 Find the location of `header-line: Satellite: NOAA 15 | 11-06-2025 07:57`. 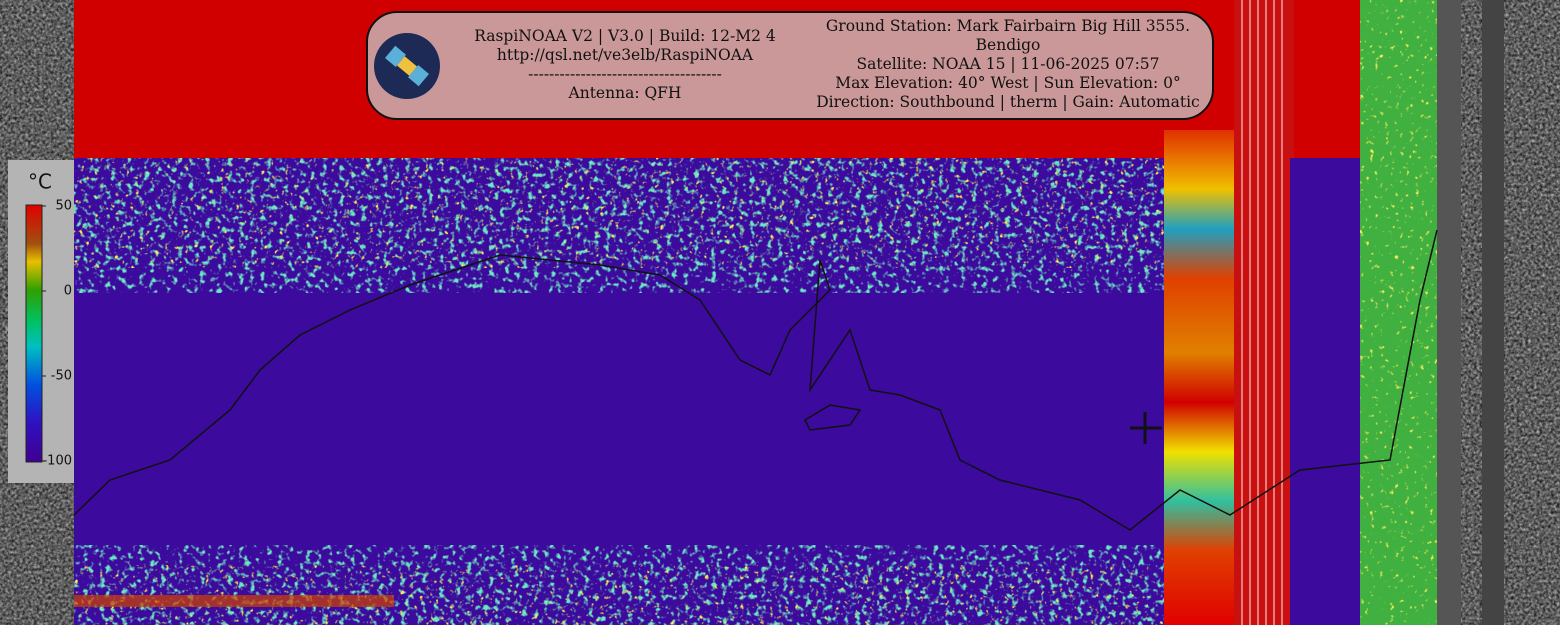

header-line: Satellite: NOAA 15 | 11-06-2025 07:57 is located at coordinates (1007, 64).